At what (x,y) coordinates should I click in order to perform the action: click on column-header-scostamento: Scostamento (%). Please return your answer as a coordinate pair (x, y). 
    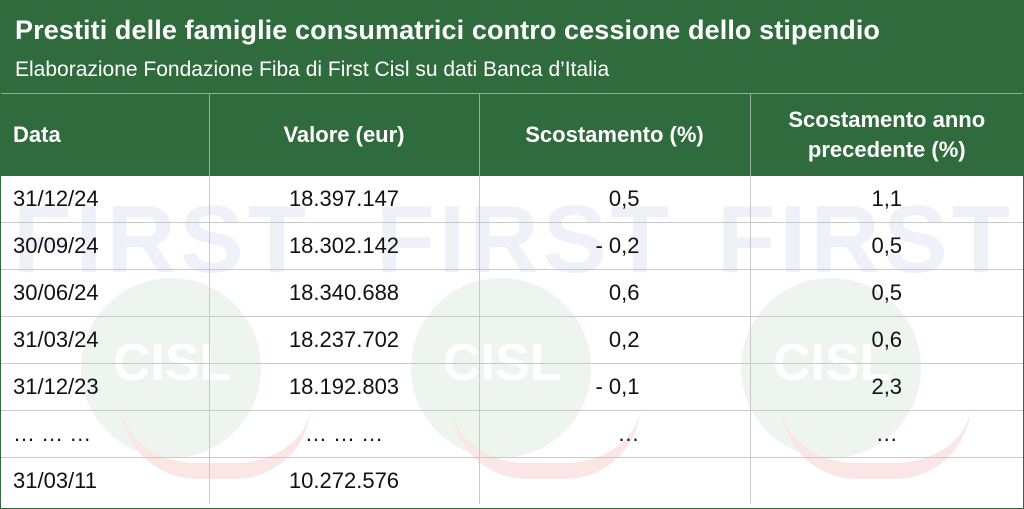
    Looking at the image, I should click on (615, 134).